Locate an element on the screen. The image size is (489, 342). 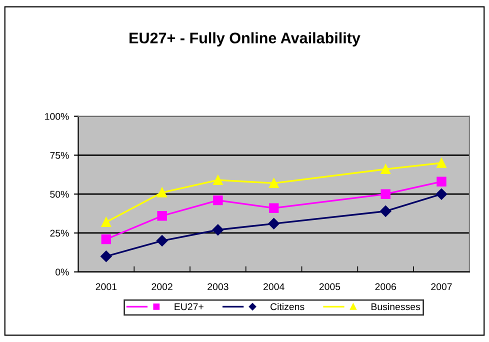
y-tick-label: 25% is located at coordinates (59, 233).